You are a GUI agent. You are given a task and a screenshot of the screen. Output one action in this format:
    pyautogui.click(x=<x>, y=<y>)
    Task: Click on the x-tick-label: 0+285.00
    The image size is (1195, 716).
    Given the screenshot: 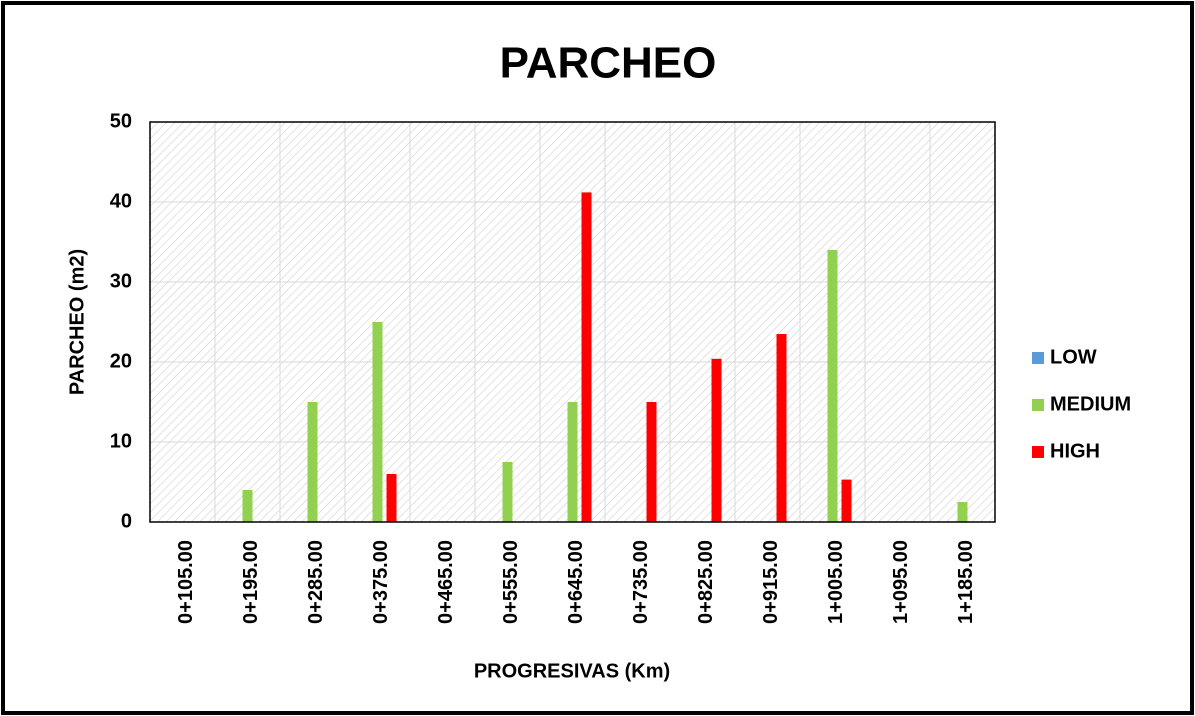 What is the action you would take?
    pyautogui.click(x=316, y=582)
    